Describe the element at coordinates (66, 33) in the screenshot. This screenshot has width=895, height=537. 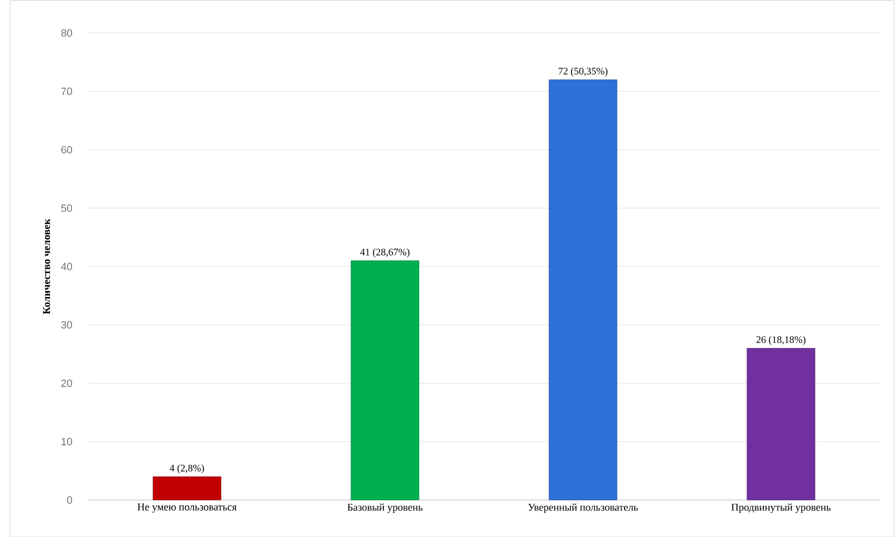
I see `y-tick-label: 80` at that location.